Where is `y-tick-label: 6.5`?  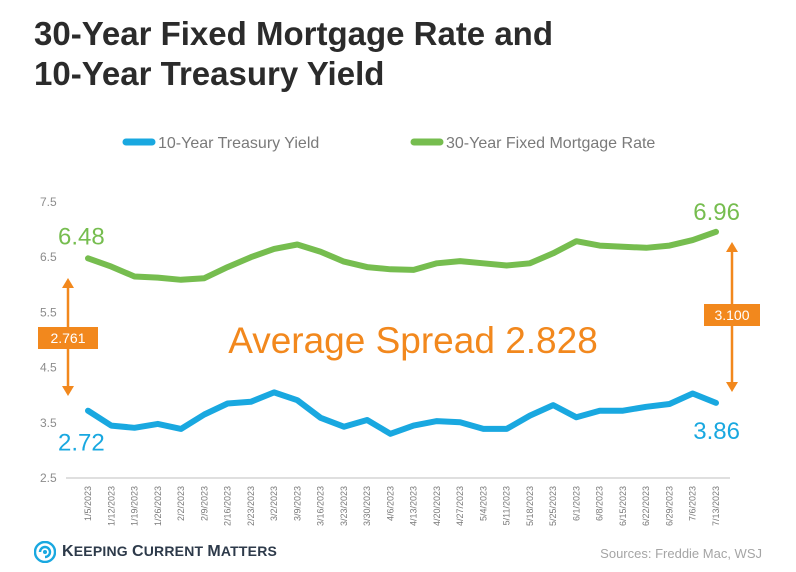
y-tick-label: 6.5 is located at coordinates (48, 257).